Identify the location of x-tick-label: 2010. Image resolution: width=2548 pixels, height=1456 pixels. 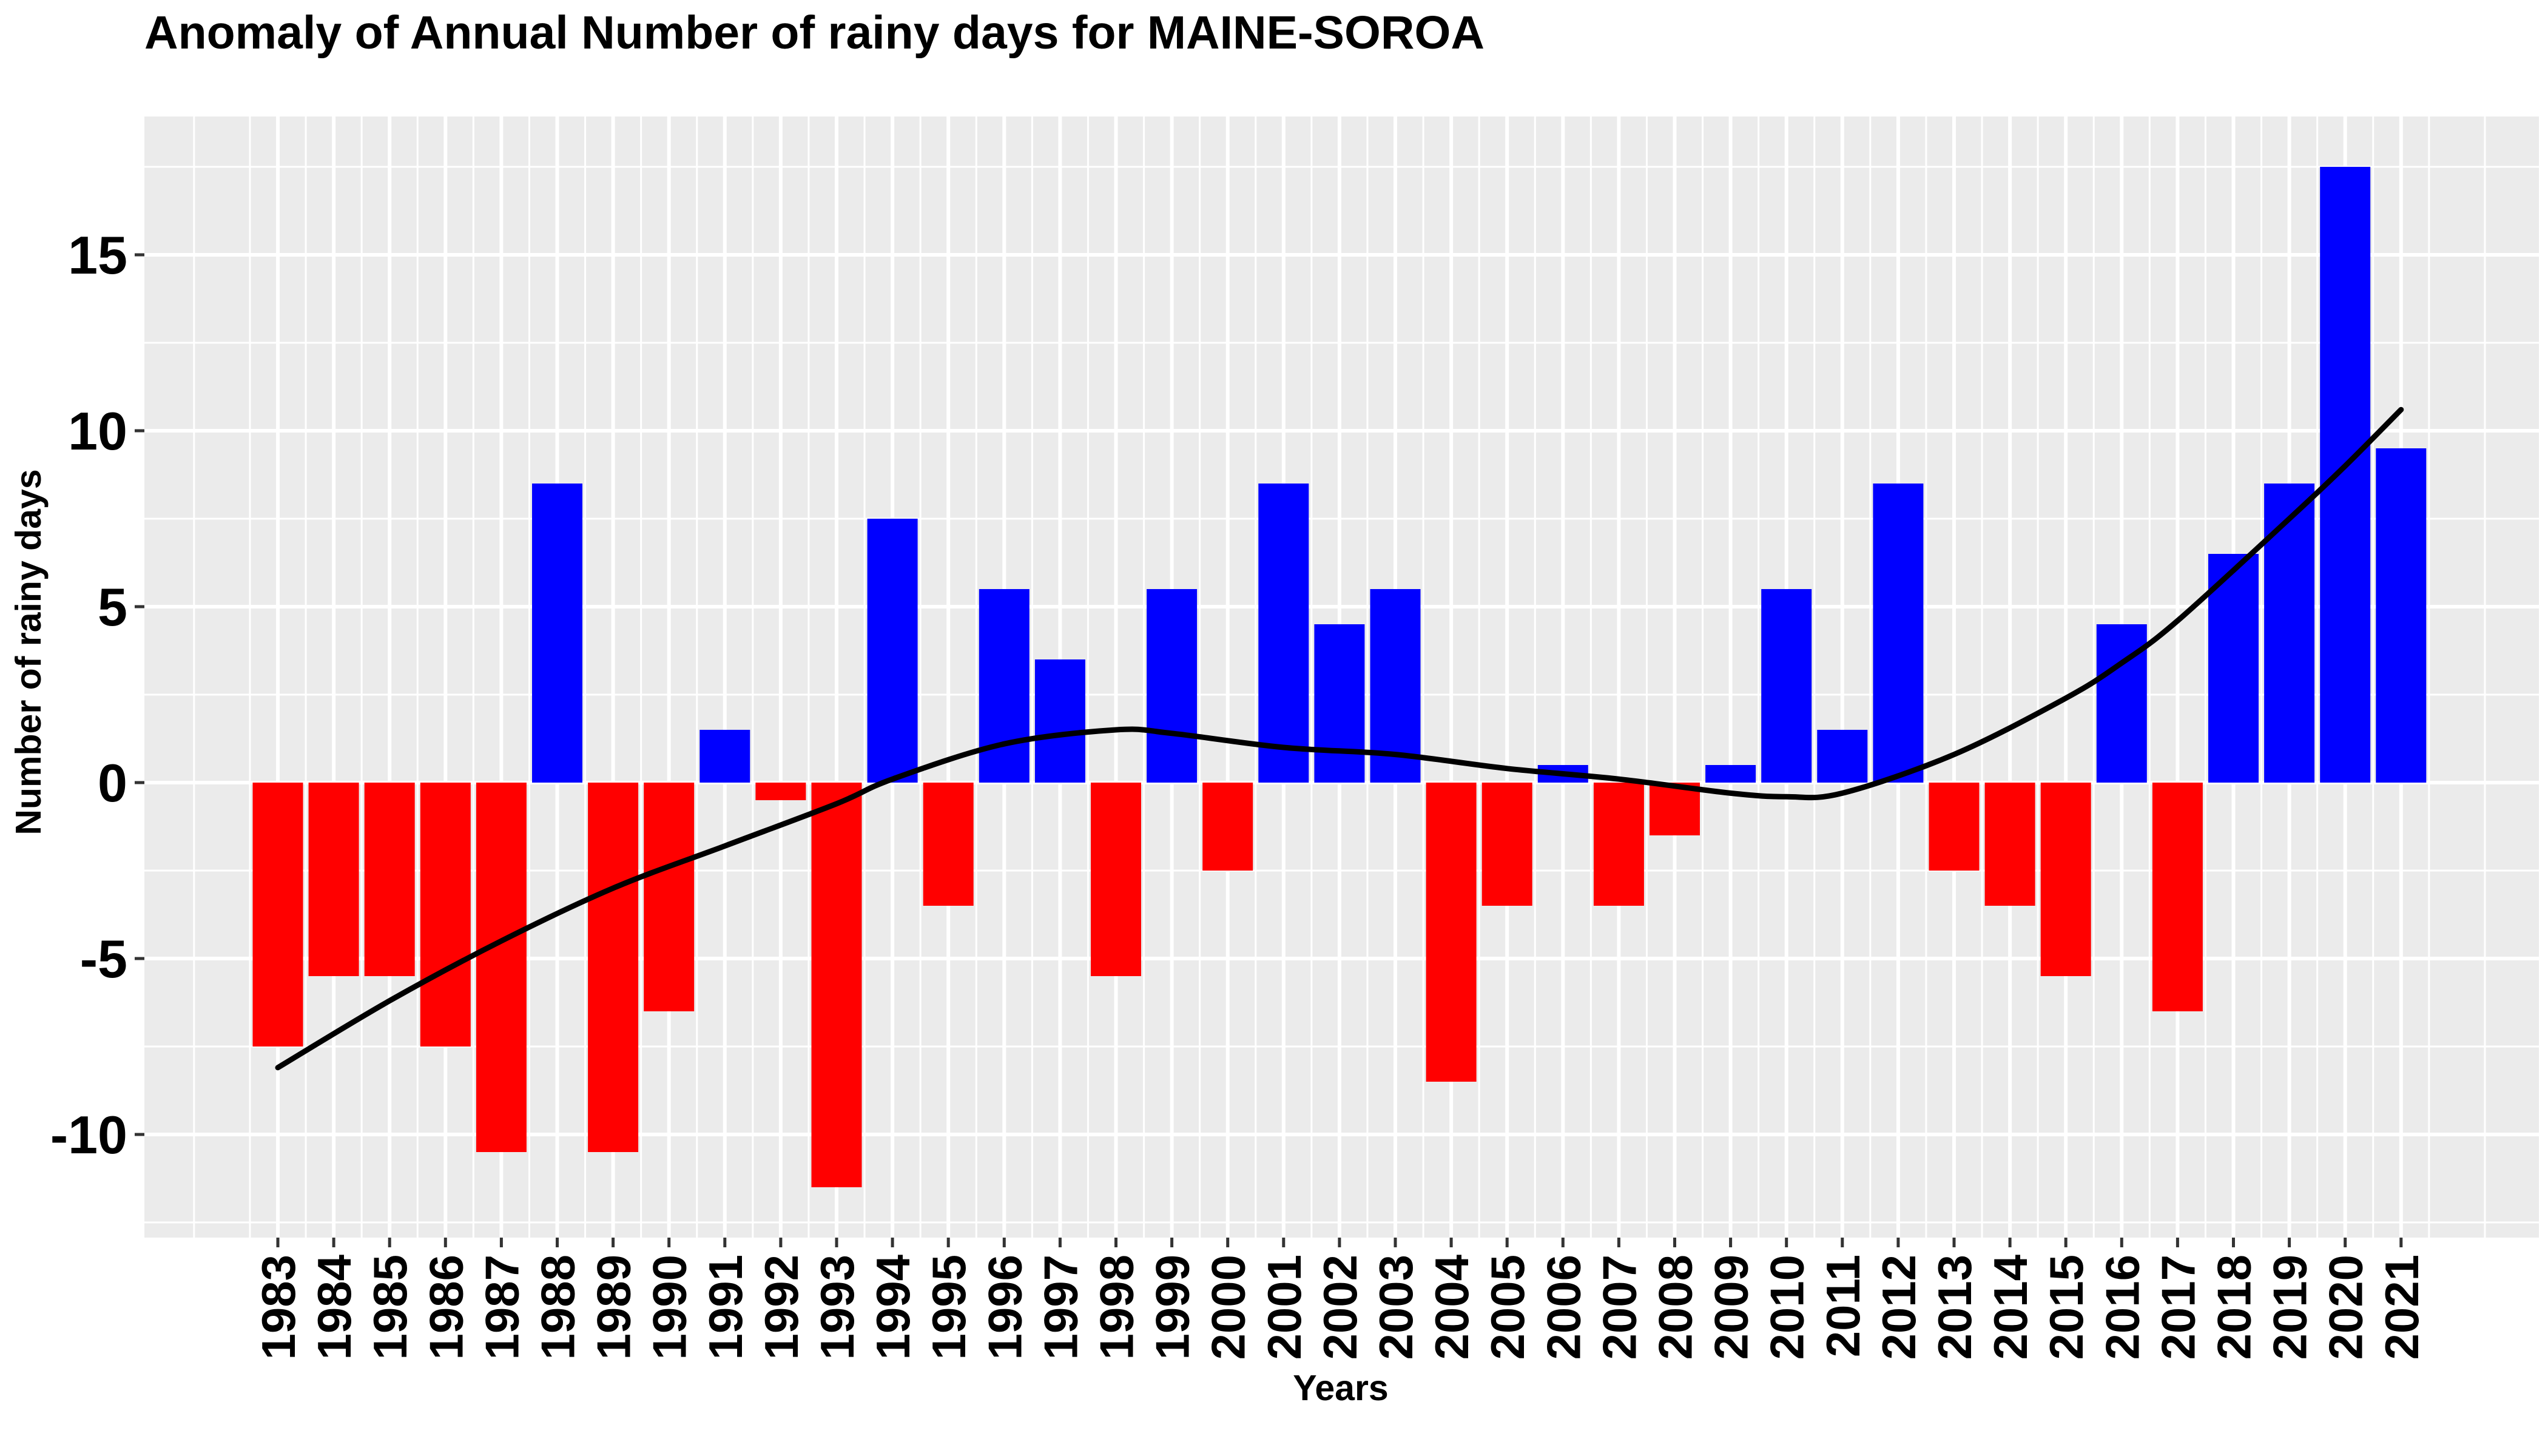
(1787, 1307).